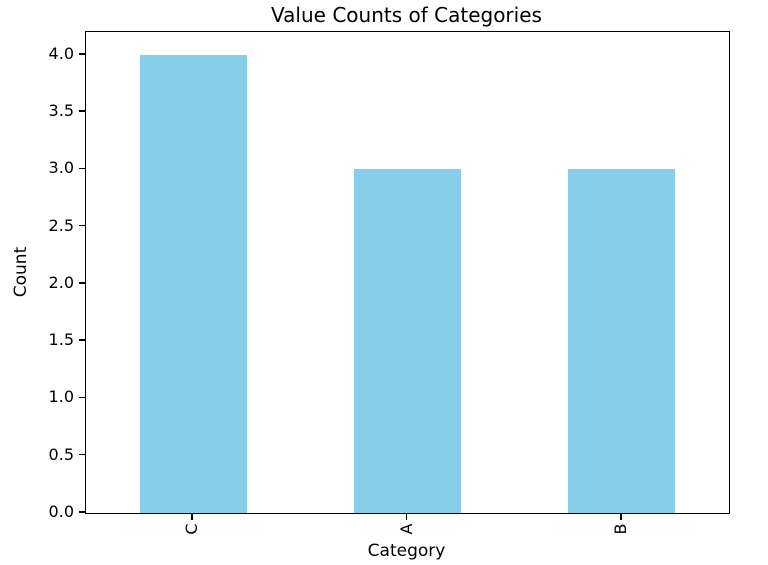  What do you see at coordinates (61, 454) in the screenshot?
I see `y-tick-label: 0.5` at bounding box center [61, 454].